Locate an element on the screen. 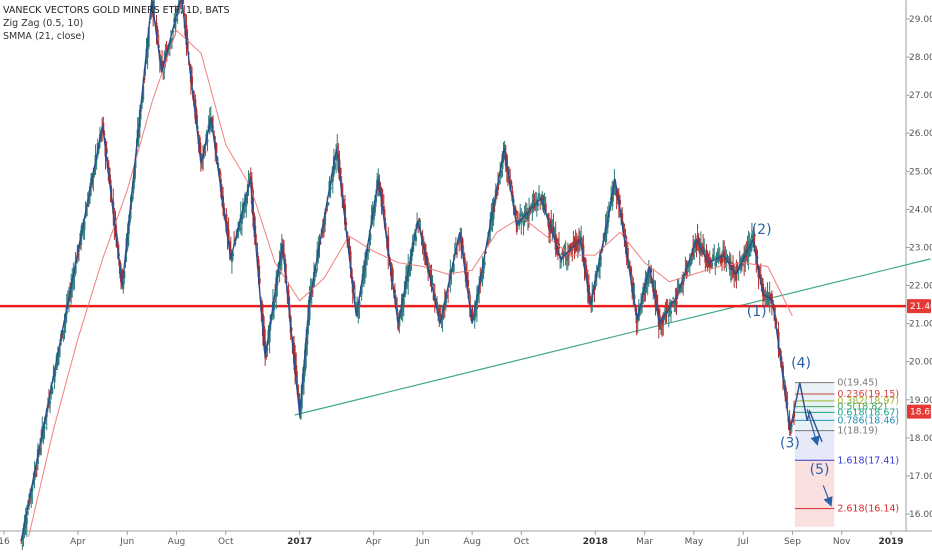  time-tick-label: 16 is located at coordinates (5, 542).